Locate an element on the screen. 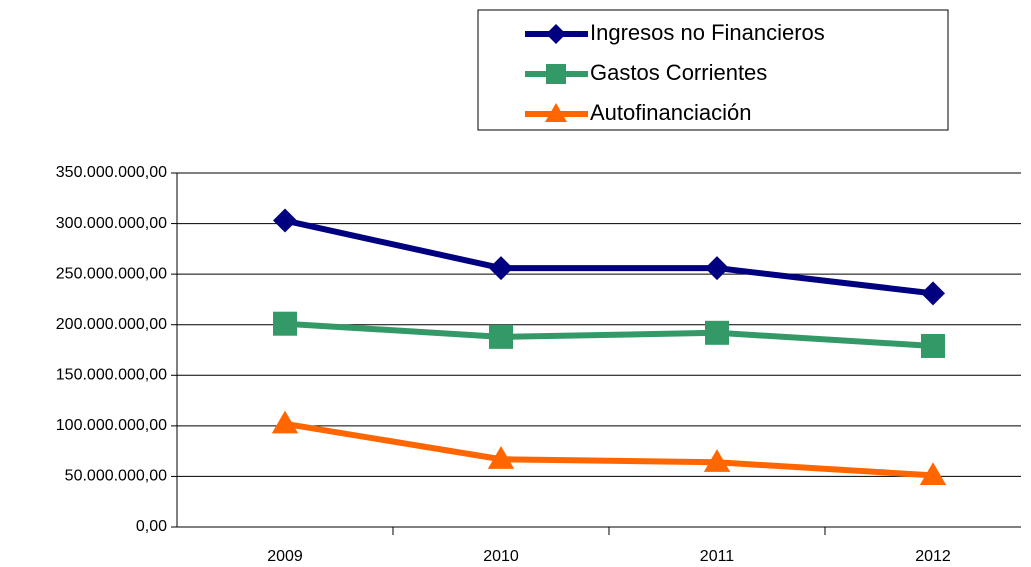 This screenshot has height=567, width=1031. y-tick-label: 200.000.000,00 is located at coordinates (111, 324).